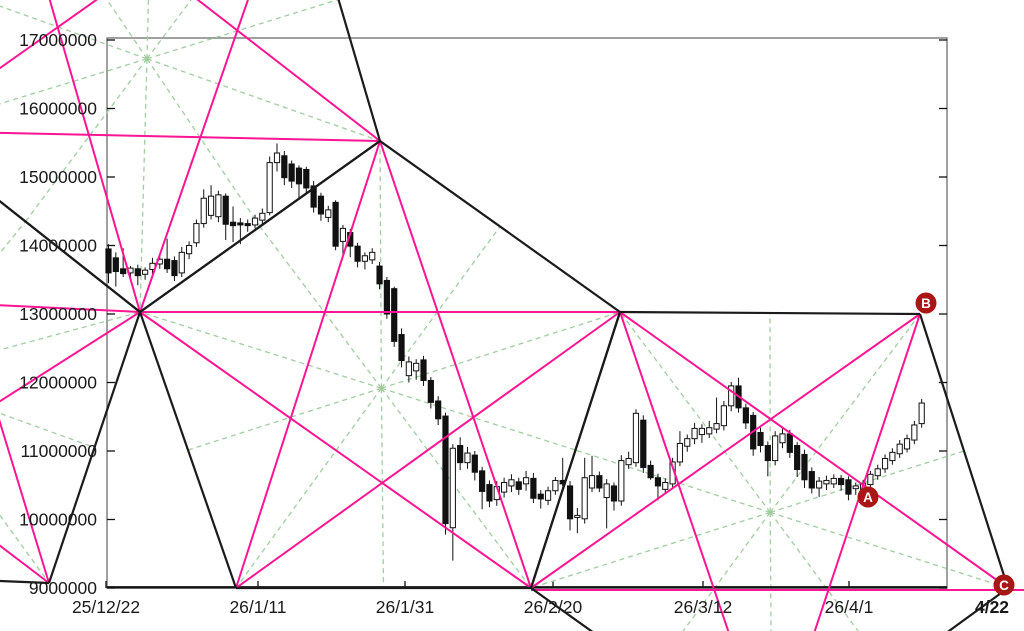 The width and height of the screenshot is (1024, 631). Describe the element at coordinates (63, 588) in the screenshot. I see `y-axis-label: 9000000` at that location.